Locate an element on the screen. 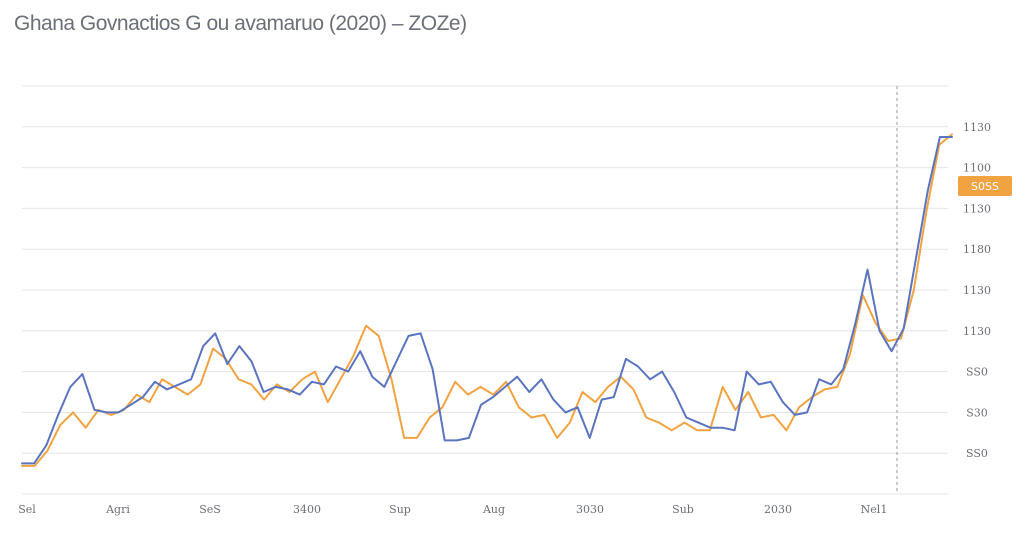 This screenshot has width=1024, height=536. y-axis-ticks: SS0 S30 SS0 1130 1130 1180 1130 1100 1130 is located at coordinates (977, 290).